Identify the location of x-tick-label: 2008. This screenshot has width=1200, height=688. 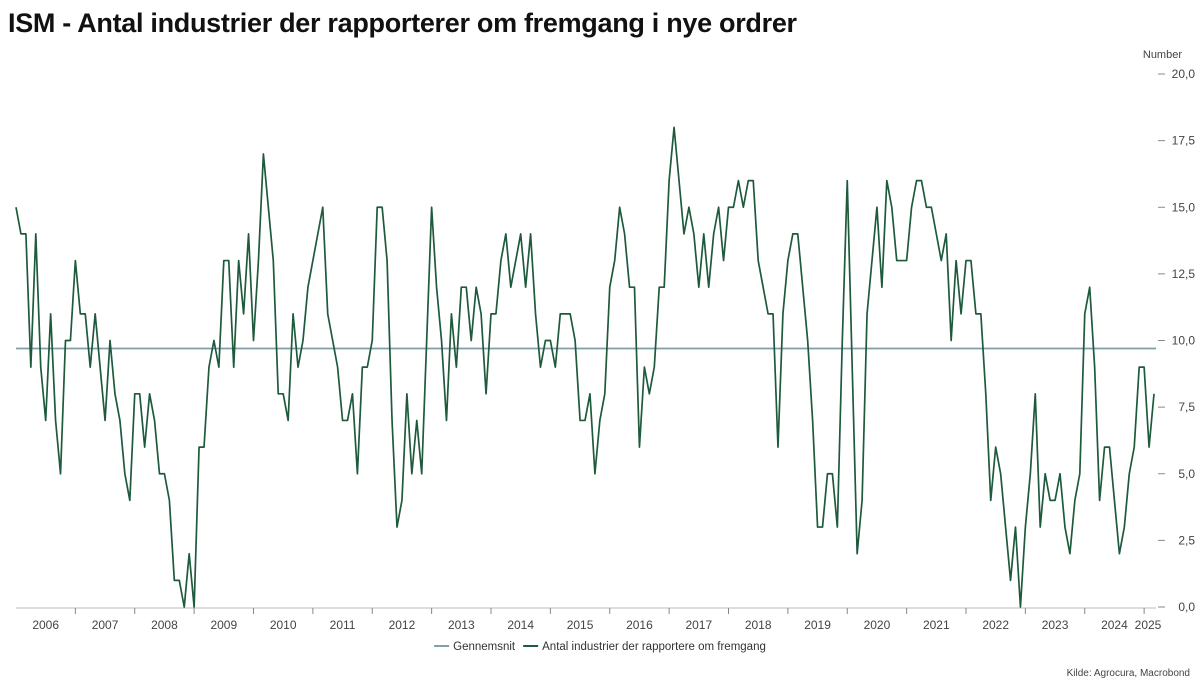
(164, 625).